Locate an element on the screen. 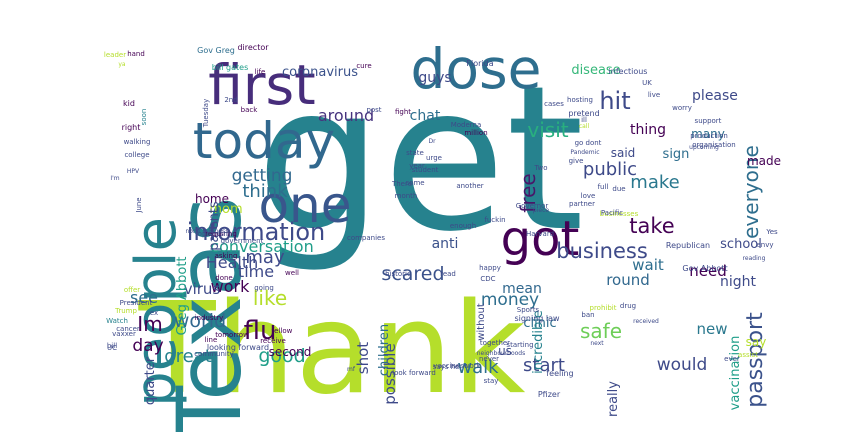 The height and width of the screenshot is (432, 864). word-due: due is located at coordinates (618, 189).